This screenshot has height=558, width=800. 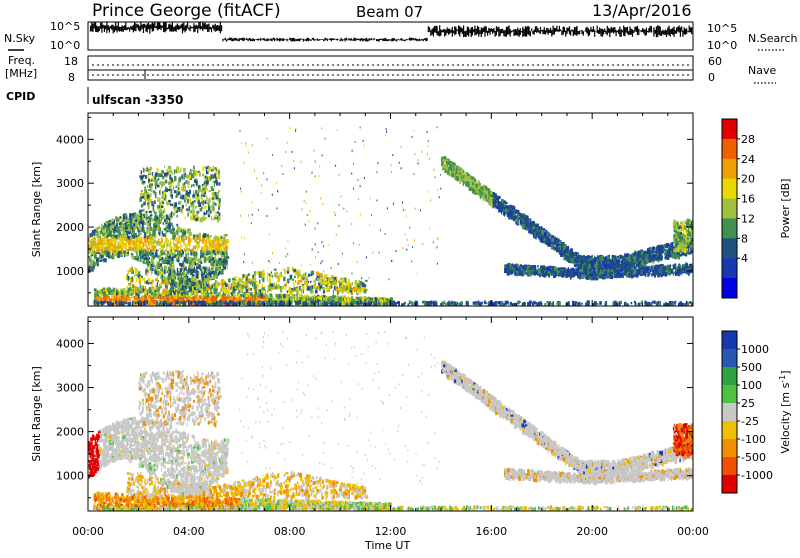 I want to click on x-tick-label: 04:00, so click(x=189, y=531).